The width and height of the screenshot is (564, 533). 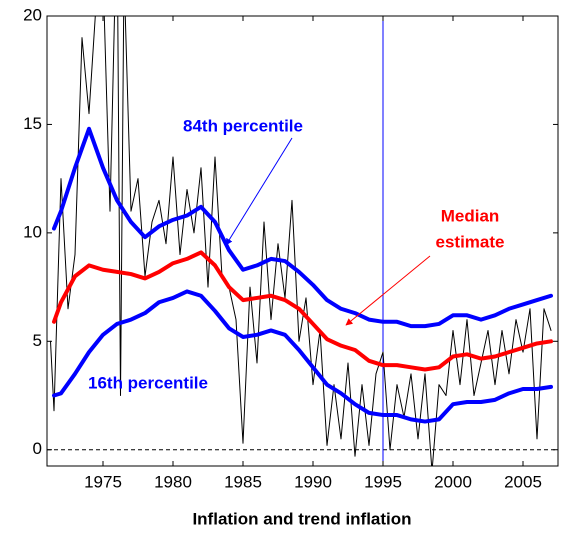 I want to click on x-tick-label: 1990, so click(x=313, y=481).